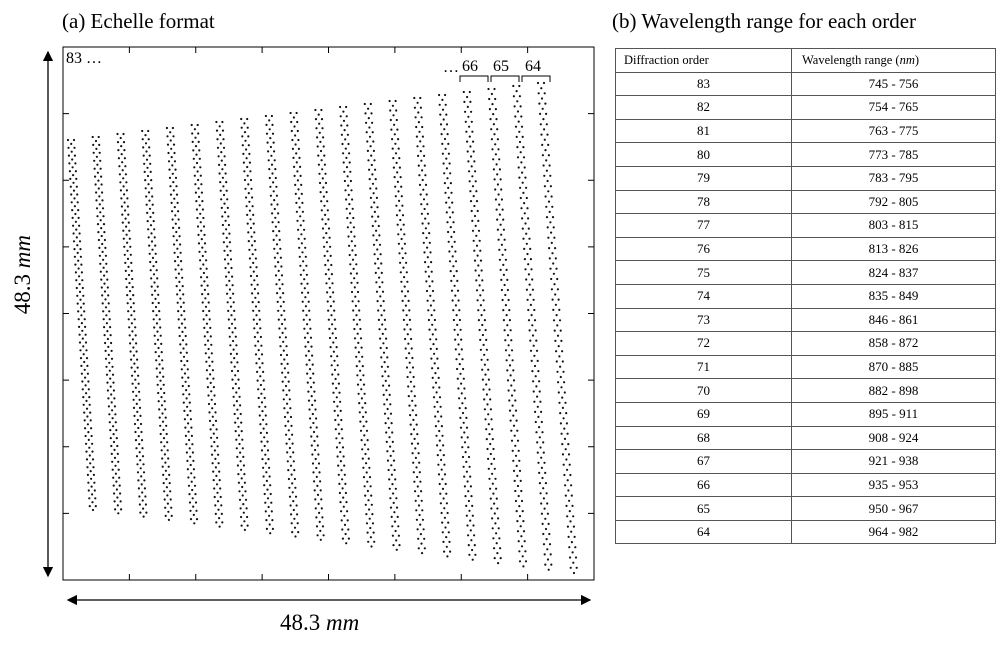 Image resolution: width=1001 pixels, height=654 pixels. What do you see at coordinates (22, 275) in the screenshot?
I see `height-label: 48.3 mm` at bounding box center [22, 275].